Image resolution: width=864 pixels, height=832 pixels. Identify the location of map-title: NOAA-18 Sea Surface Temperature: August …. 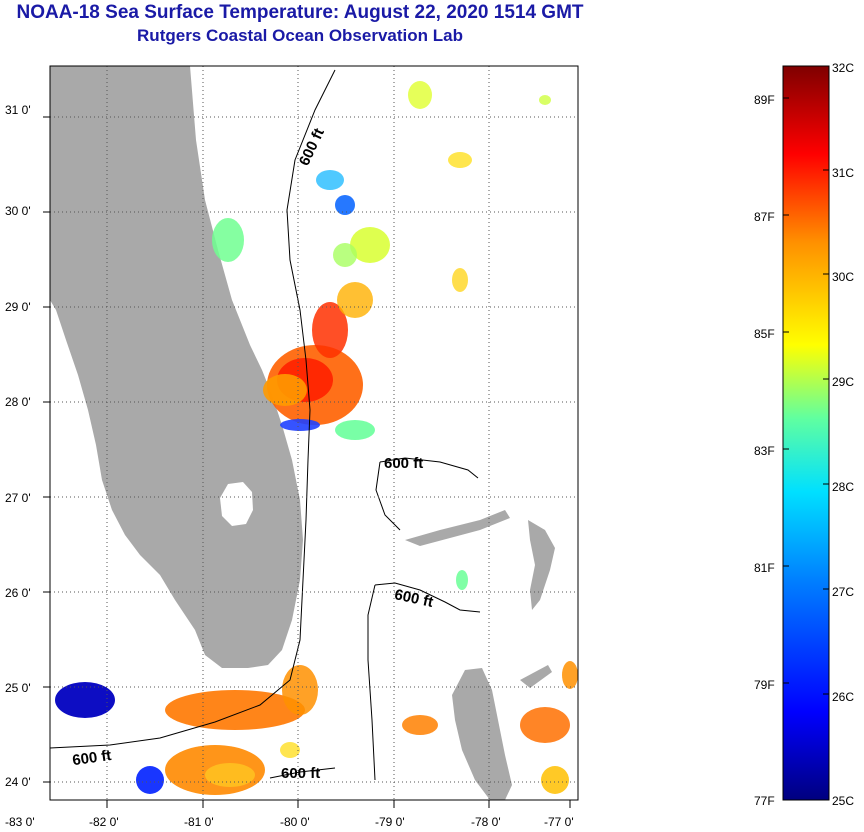
(300, 12).